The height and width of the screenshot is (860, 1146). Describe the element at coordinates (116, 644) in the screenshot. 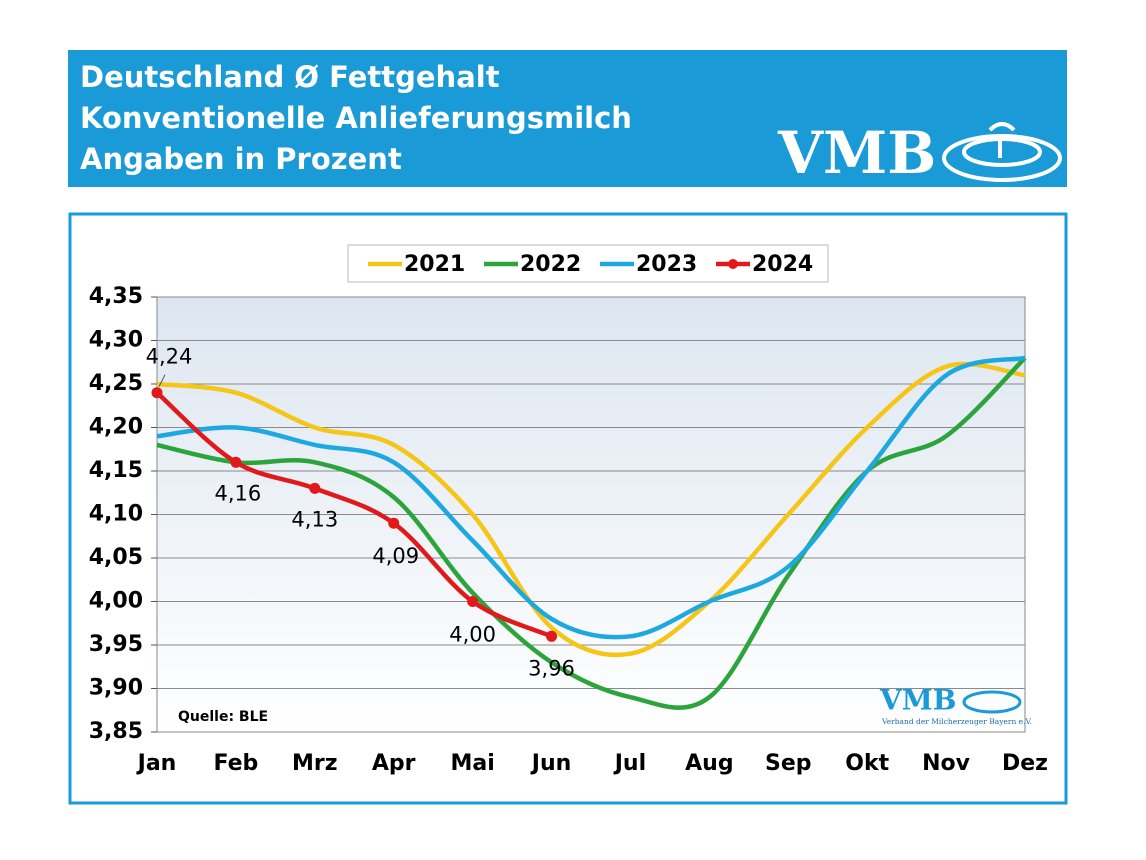

I see `y-tick-label: 3,95` at that location.